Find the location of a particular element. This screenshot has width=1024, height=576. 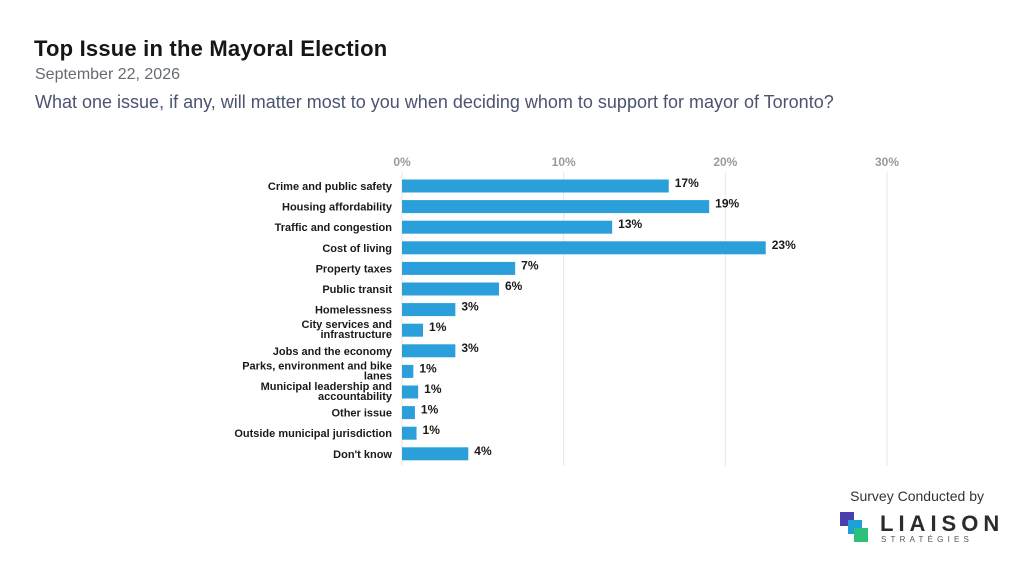

value-label: 7% is located at coordinates (530, 265).